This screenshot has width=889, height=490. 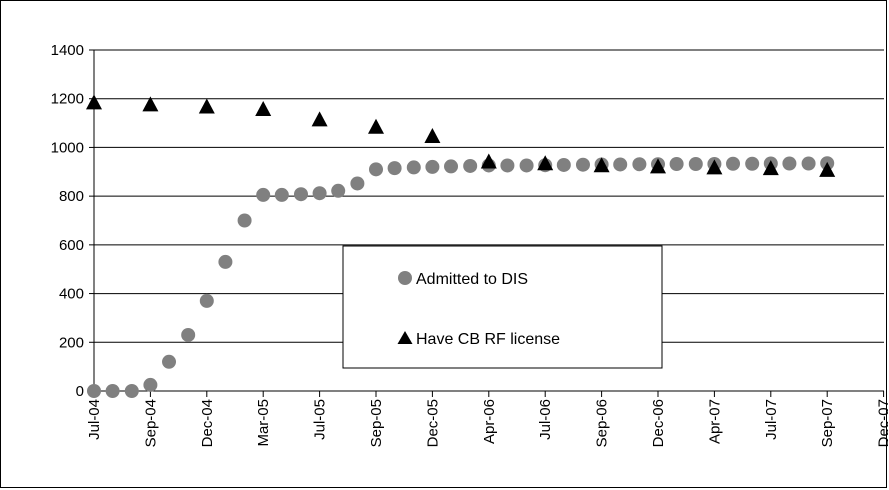 I want to click on y-tick-label: 1000, so click(x=67, y=147).